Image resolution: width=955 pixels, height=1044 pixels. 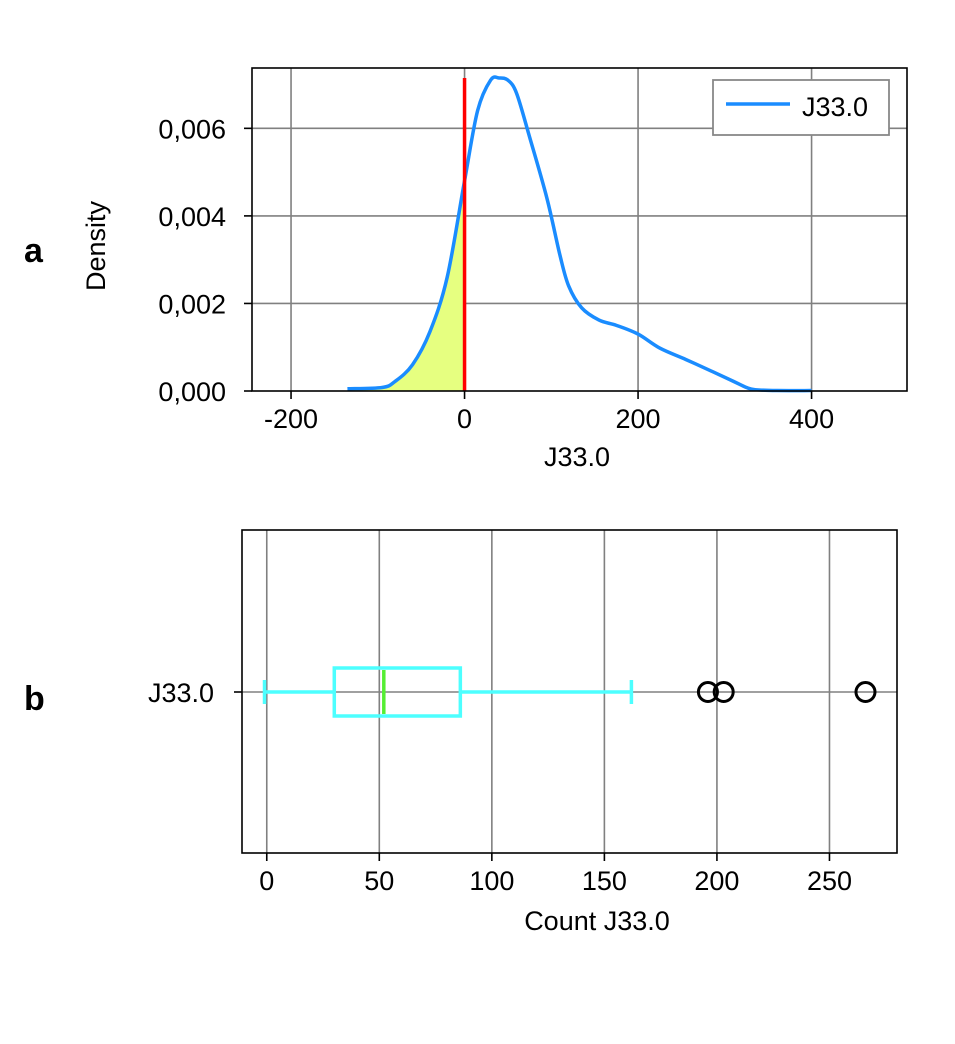 I want to click on panel-letter-a: a, so click(x=34, y=251).